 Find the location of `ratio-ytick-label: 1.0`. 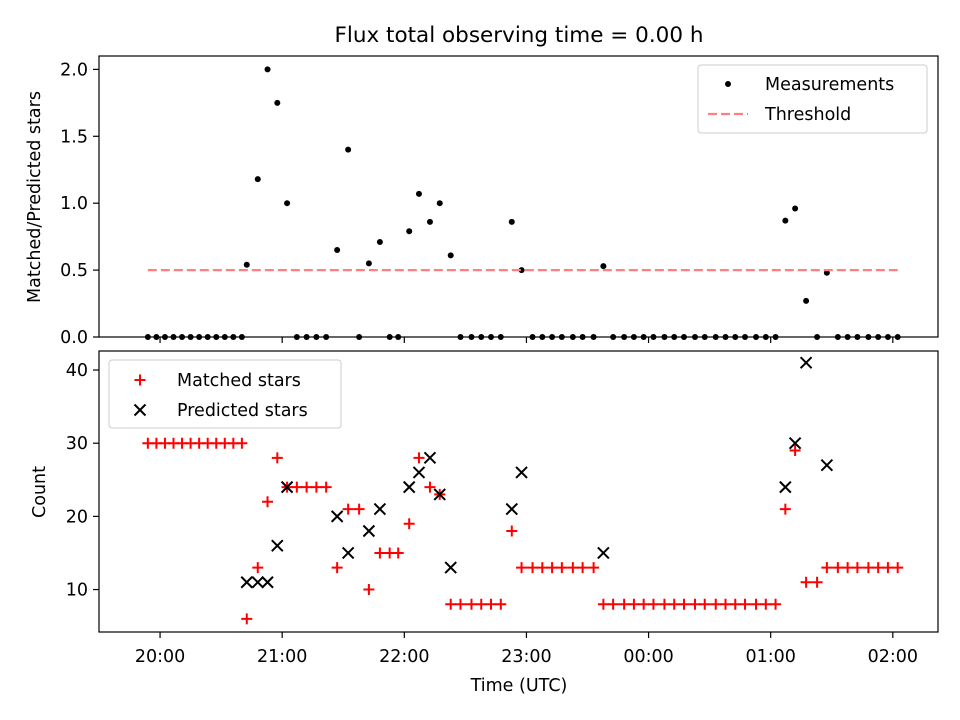

ratio-ytick-label: 1.0 is located at coordinates (74, 204).